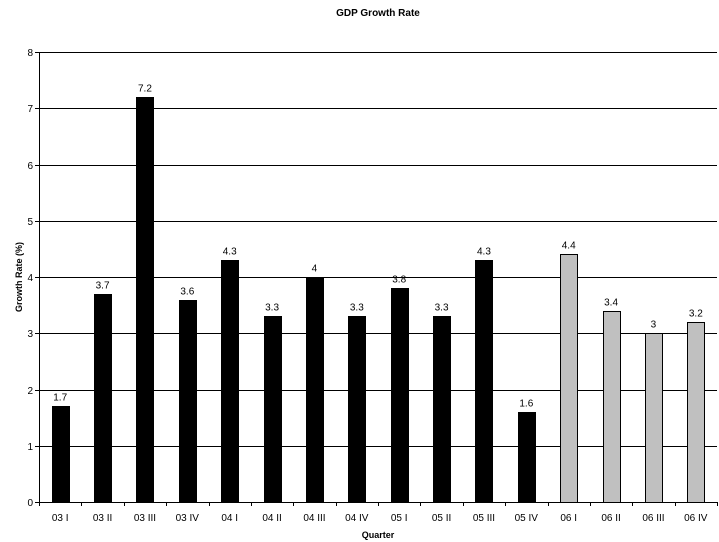 The height and width of the screenshot is (542, 719). What do you see at coordinates (30, 109) in the screenshot?
I see `y-tick-label: 7` at bounding box center [30, 109].